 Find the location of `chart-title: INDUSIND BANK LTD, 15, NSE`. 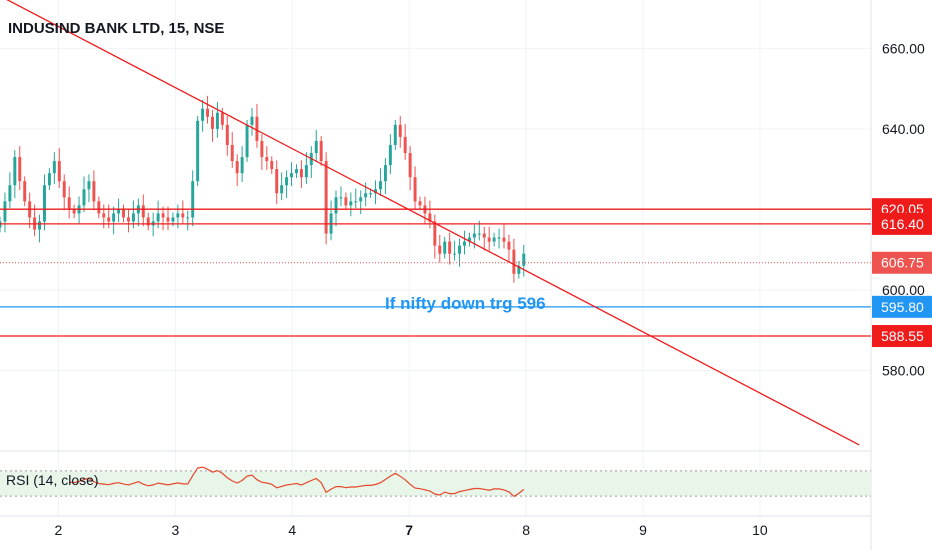

chart-title: INDUSIND BANK LTD, 15, NSE is located at coordinates (116, 28).